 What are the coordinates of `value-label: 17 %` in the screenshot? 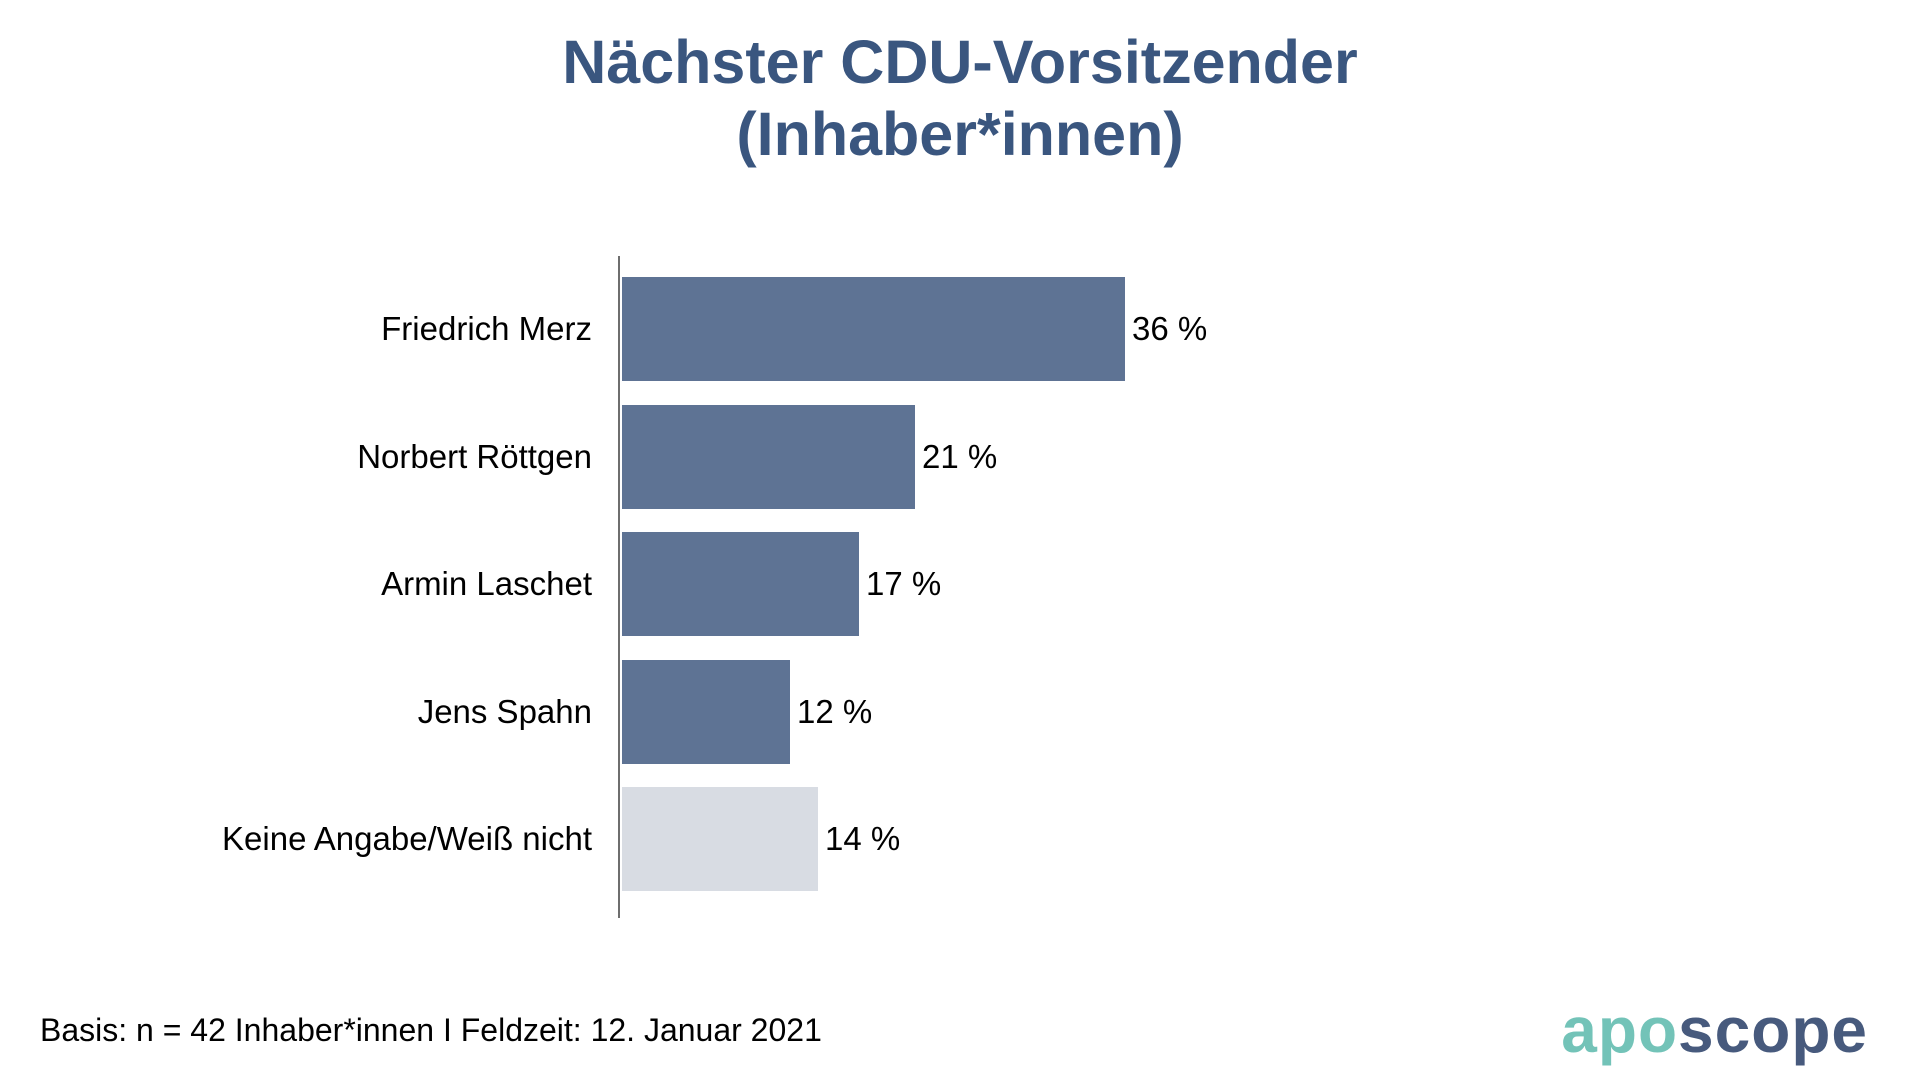 It's located at (904, 583).